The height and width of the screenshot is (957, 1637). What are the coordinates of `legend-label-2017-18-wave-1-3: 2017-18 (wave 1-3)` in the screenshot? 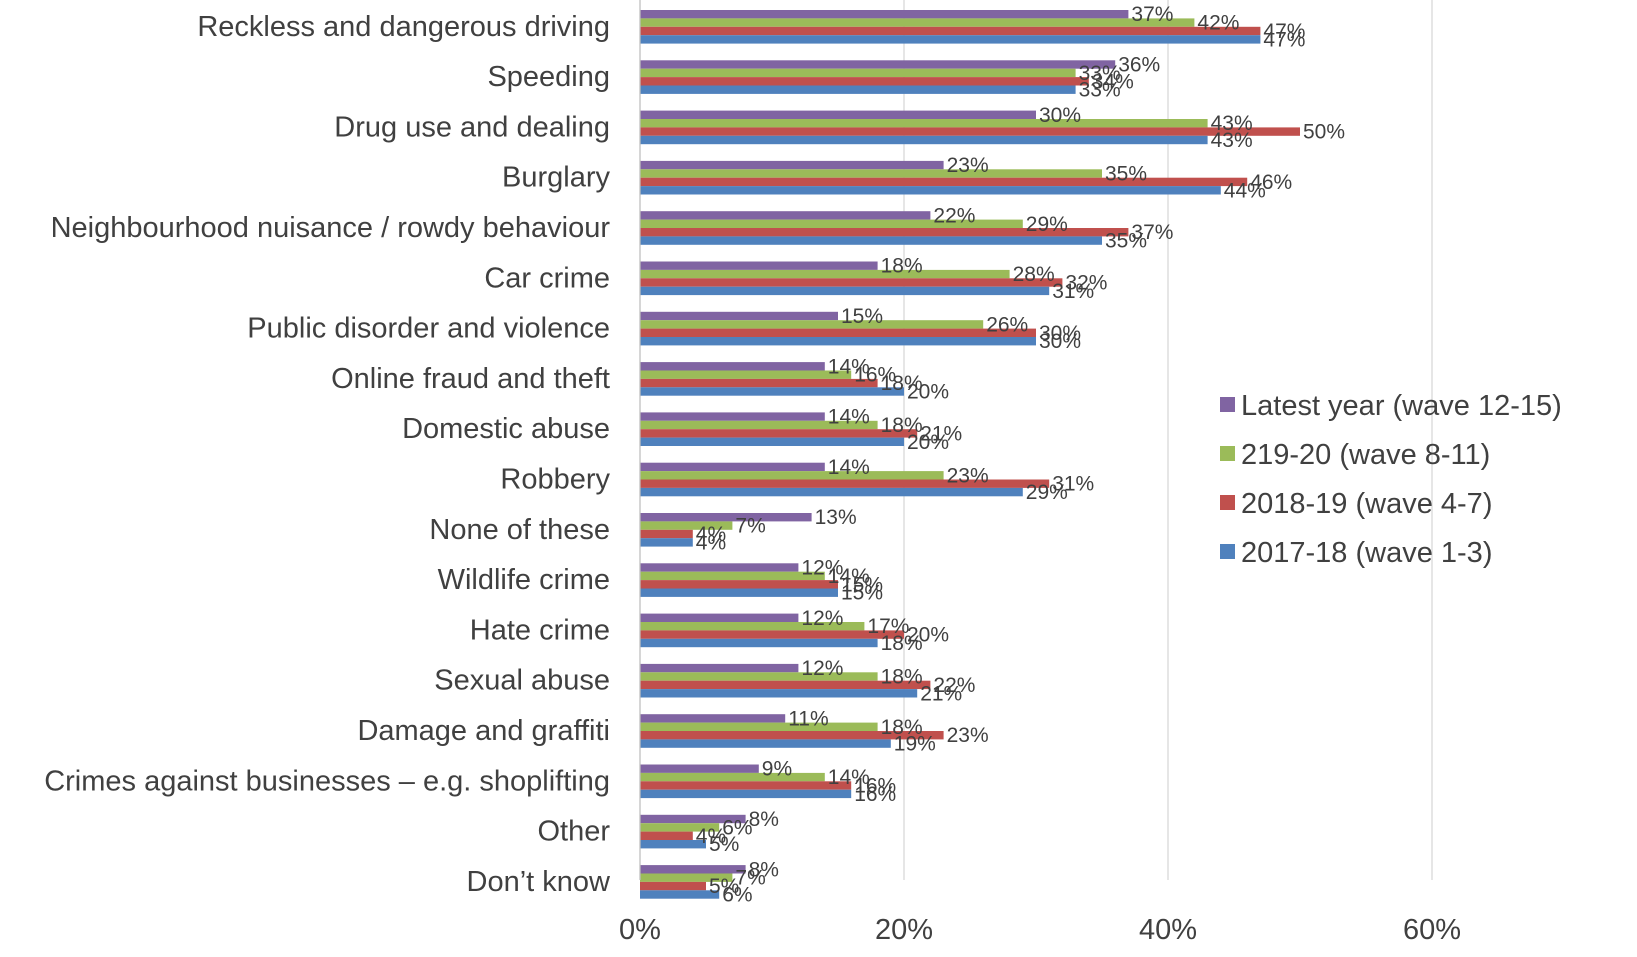 It's located at (1366, 553).